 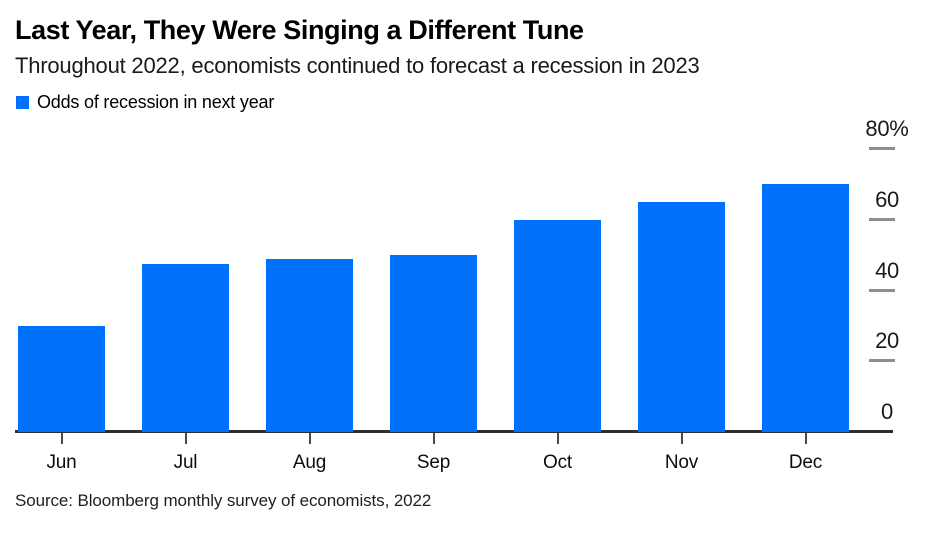 What do you see at coordinates (61, 378) in the screenshot?
I see `bar-jun` at bounding box center [61, 378].